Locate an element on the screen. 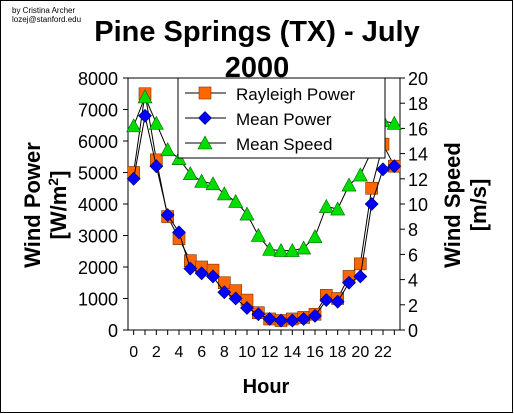  y-left-tick-label: 5000 is located at coordinates (98, 174).